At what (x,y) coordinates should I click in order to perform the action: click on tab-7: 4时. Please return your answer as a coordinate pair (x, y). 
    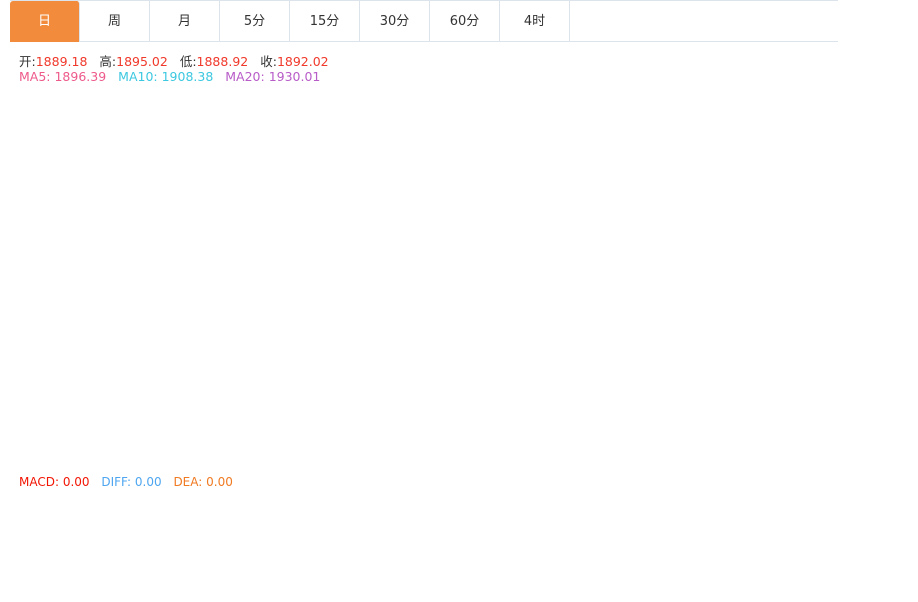
    Looking at the image, I should click on (535, 21).